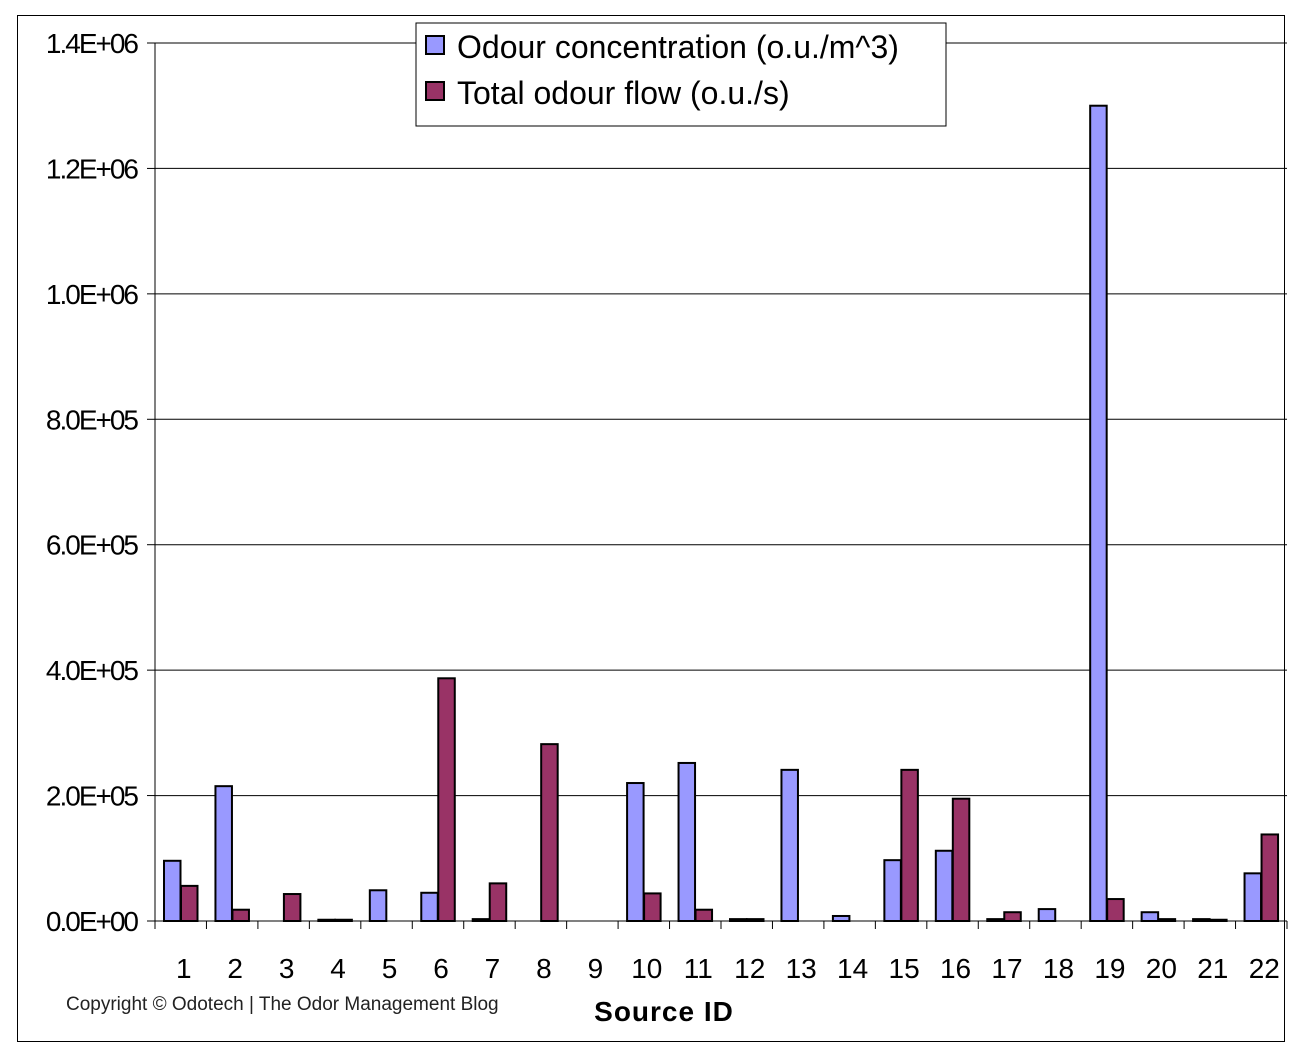 The width and height of the screenshot is (1307, 1063). I want to click on y-tick-label: 0.0E+00, so click(92, 921).